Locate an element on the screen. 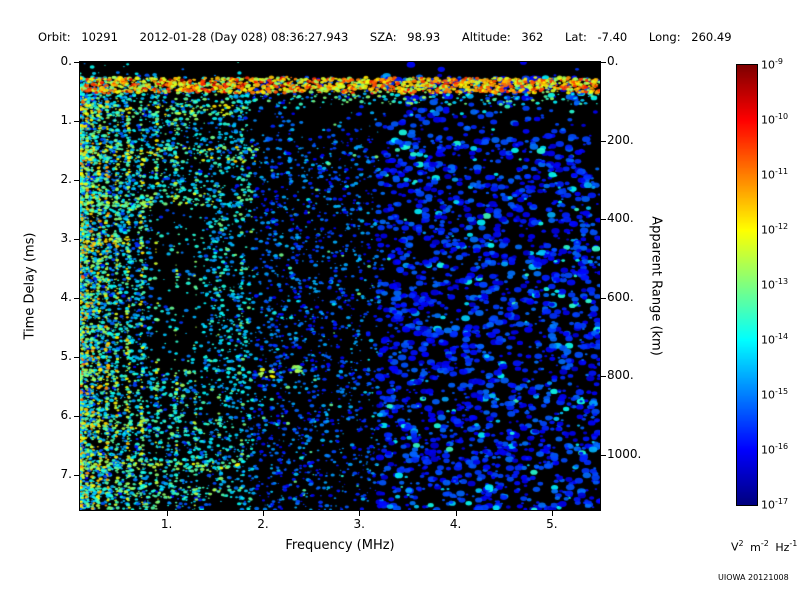 This screenshot has height=600, width=800. unit-v-exp: 2 is located at coordinates (741, 543).